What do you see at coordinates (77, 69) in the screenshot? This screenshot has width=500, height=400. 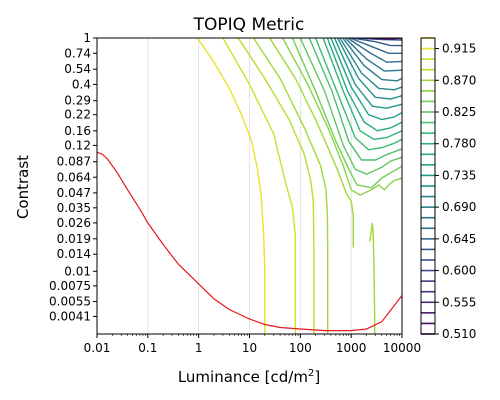 I see `y-tick-label-0.54: 0.54` at bounding box center [77, 69].